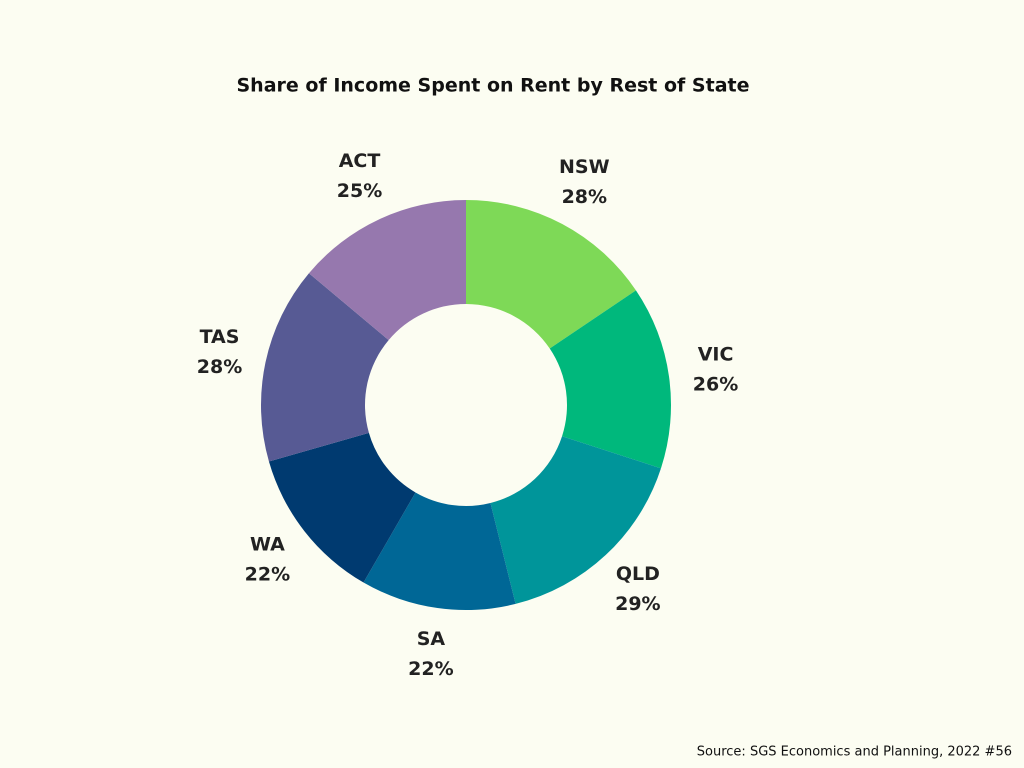  Describe the element at coordinates (220, 337) in the screenshot. I see `slice-category-label: TAS` at that location.